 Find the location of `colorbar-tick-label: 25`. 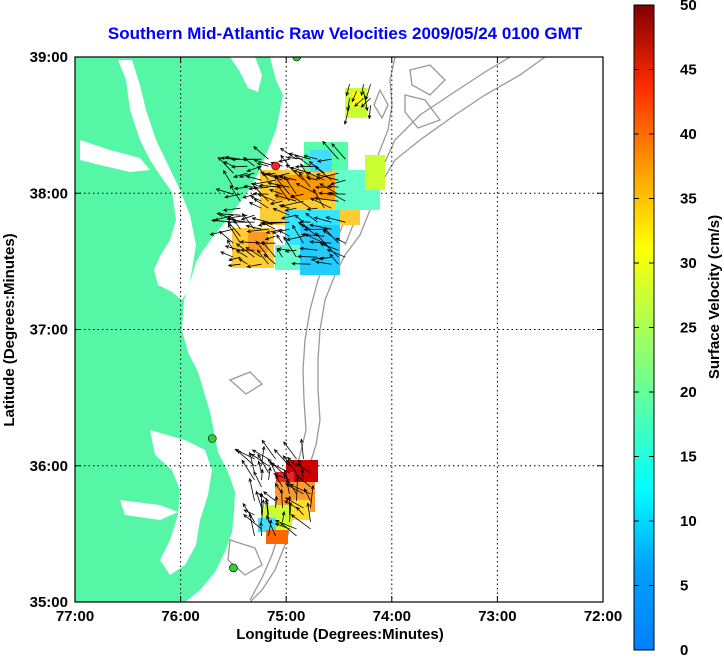

colorbar-tick-label: 25 is located at coordinates (688, 328).